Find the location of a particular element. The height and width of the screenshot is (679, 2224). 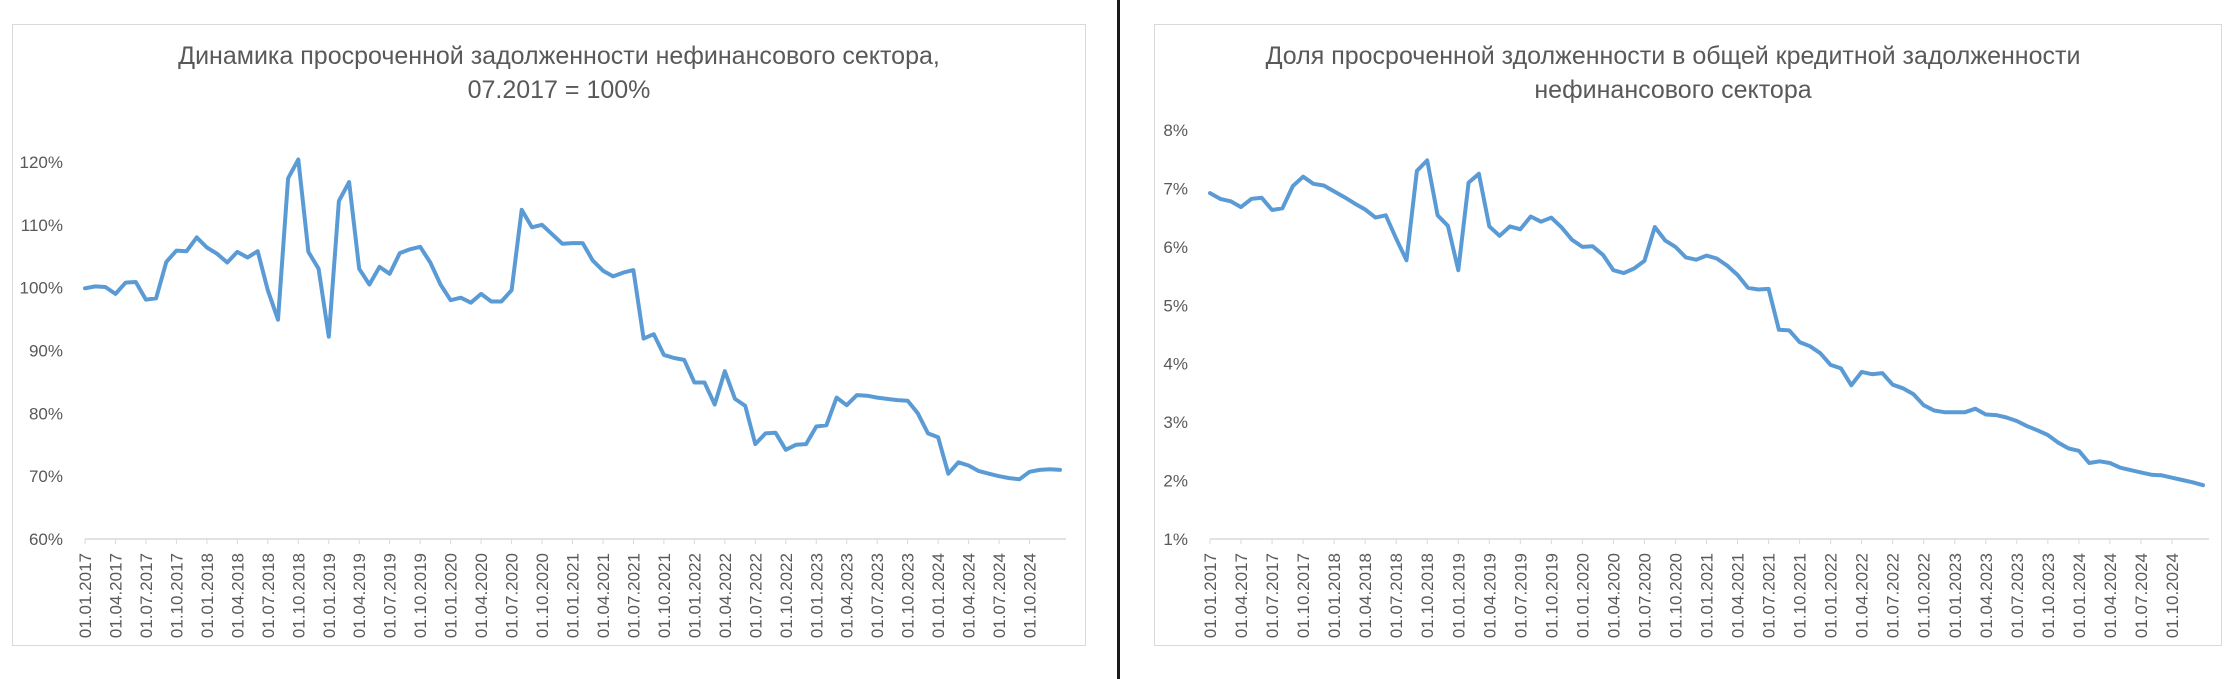

y-tick-label: 60% is located at coordinates (46, 539).